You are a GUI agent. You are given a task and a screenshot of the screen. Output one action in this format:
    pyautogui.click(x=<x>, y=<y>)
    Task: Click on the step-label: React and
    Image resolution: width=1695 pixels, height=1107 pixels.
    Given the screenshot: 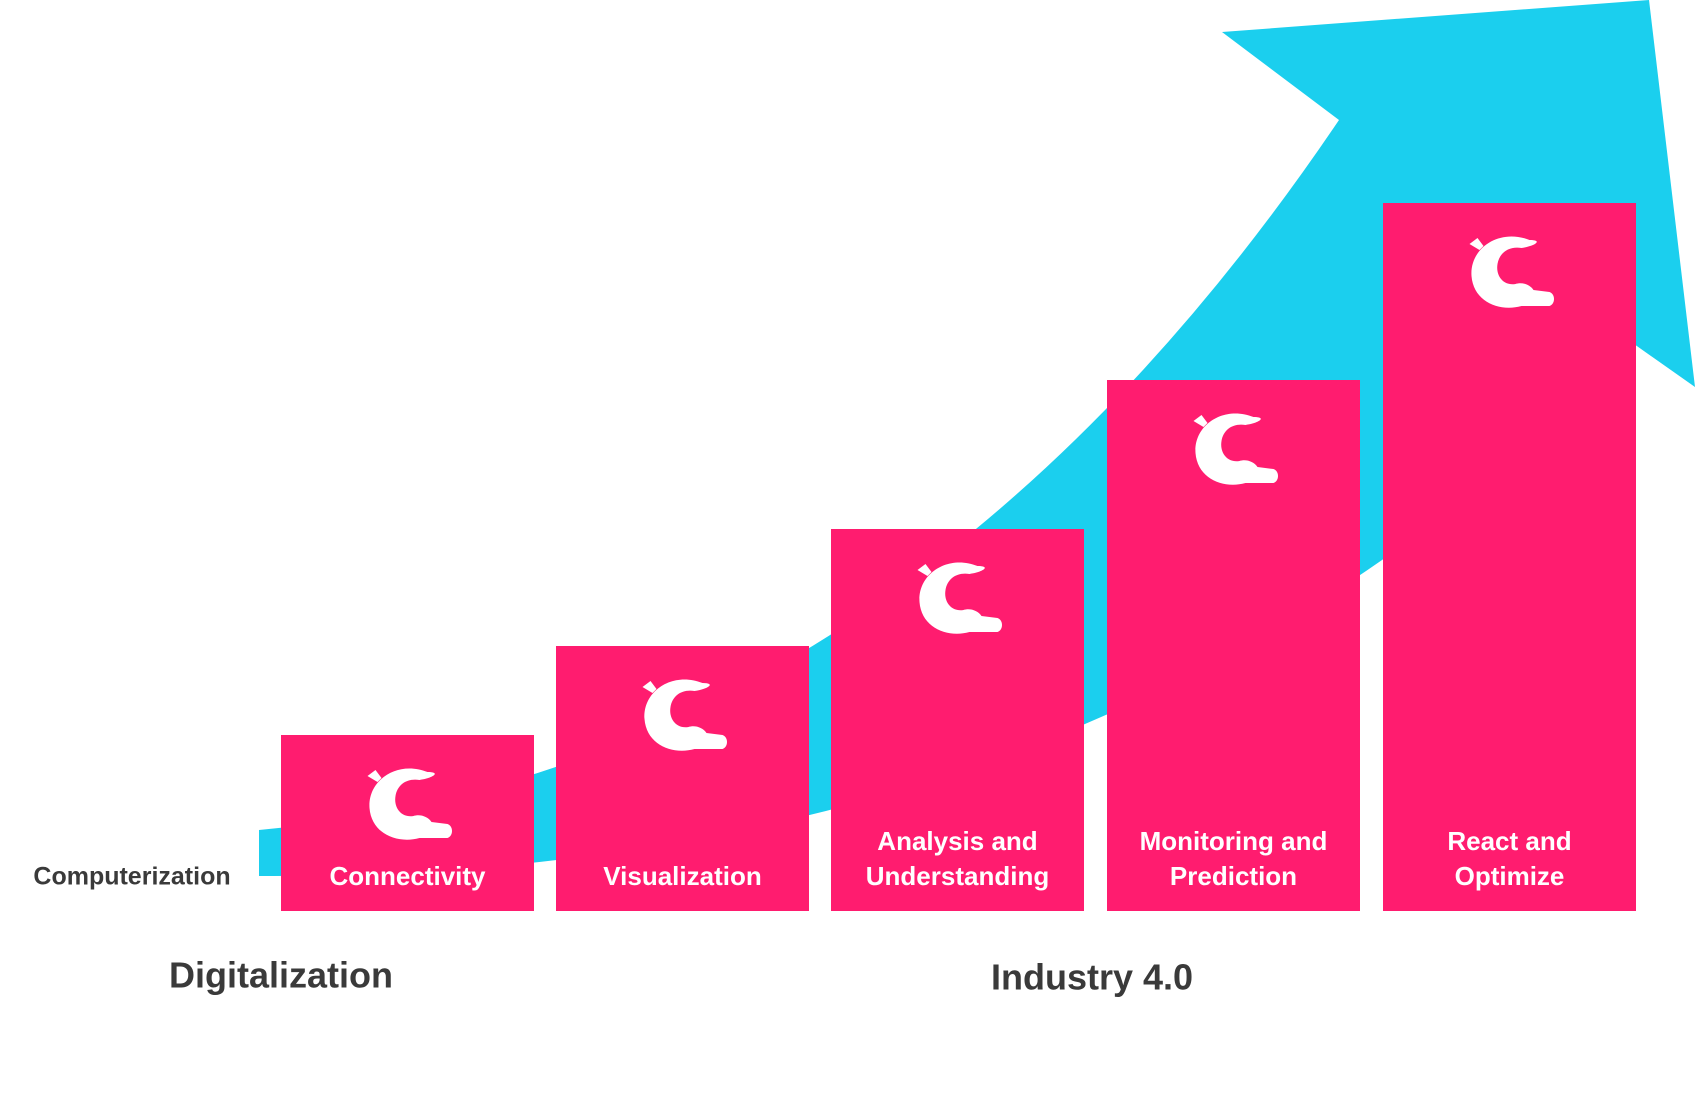 What is the action you would take?
    pyautogui.click(x=1509, y=841)
    